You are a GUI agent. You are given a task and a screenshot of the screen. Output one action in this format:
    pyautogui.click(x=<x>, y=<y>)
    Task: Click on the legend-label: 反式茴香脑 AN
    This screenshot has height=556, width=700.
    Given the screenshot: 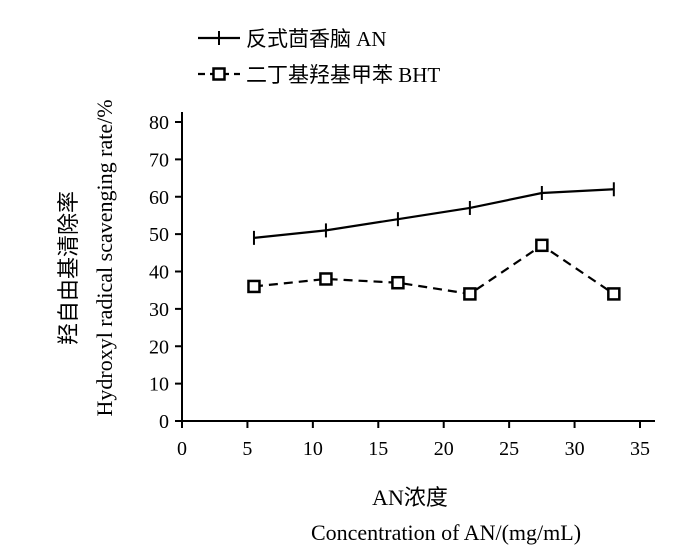 What is the action you would take?
    pyautogui.click(x=316, y=39)
    